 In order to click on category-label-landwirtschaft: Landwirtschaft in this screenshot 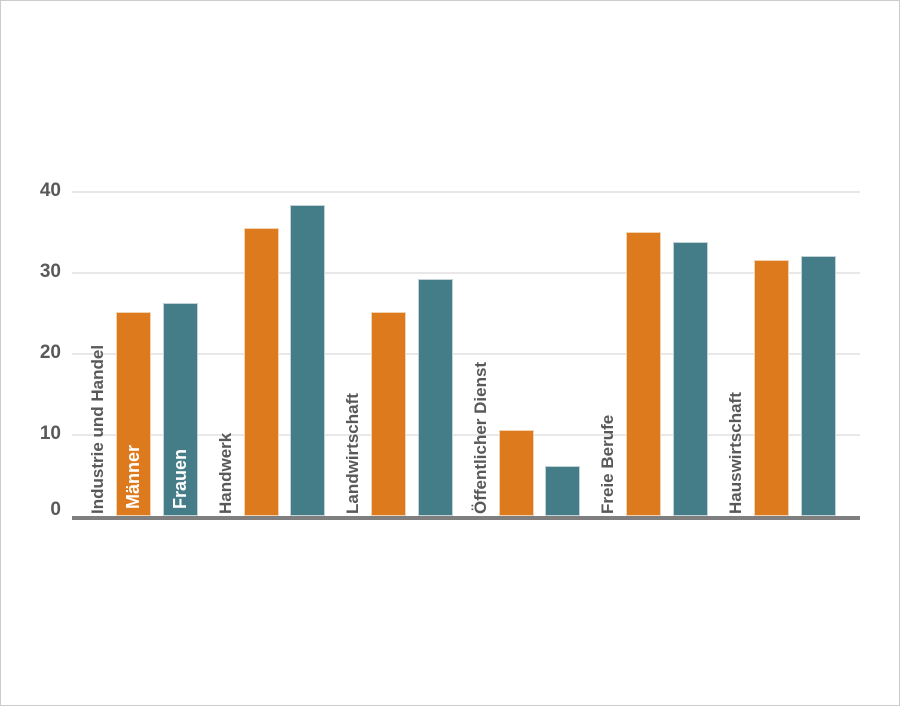, I will do `click(353, 453)`.